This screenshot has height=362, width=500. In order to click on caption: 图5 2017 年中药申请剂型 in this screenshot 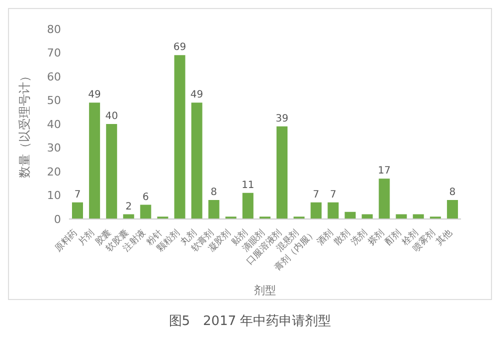, I will do `click(250, 321)`.